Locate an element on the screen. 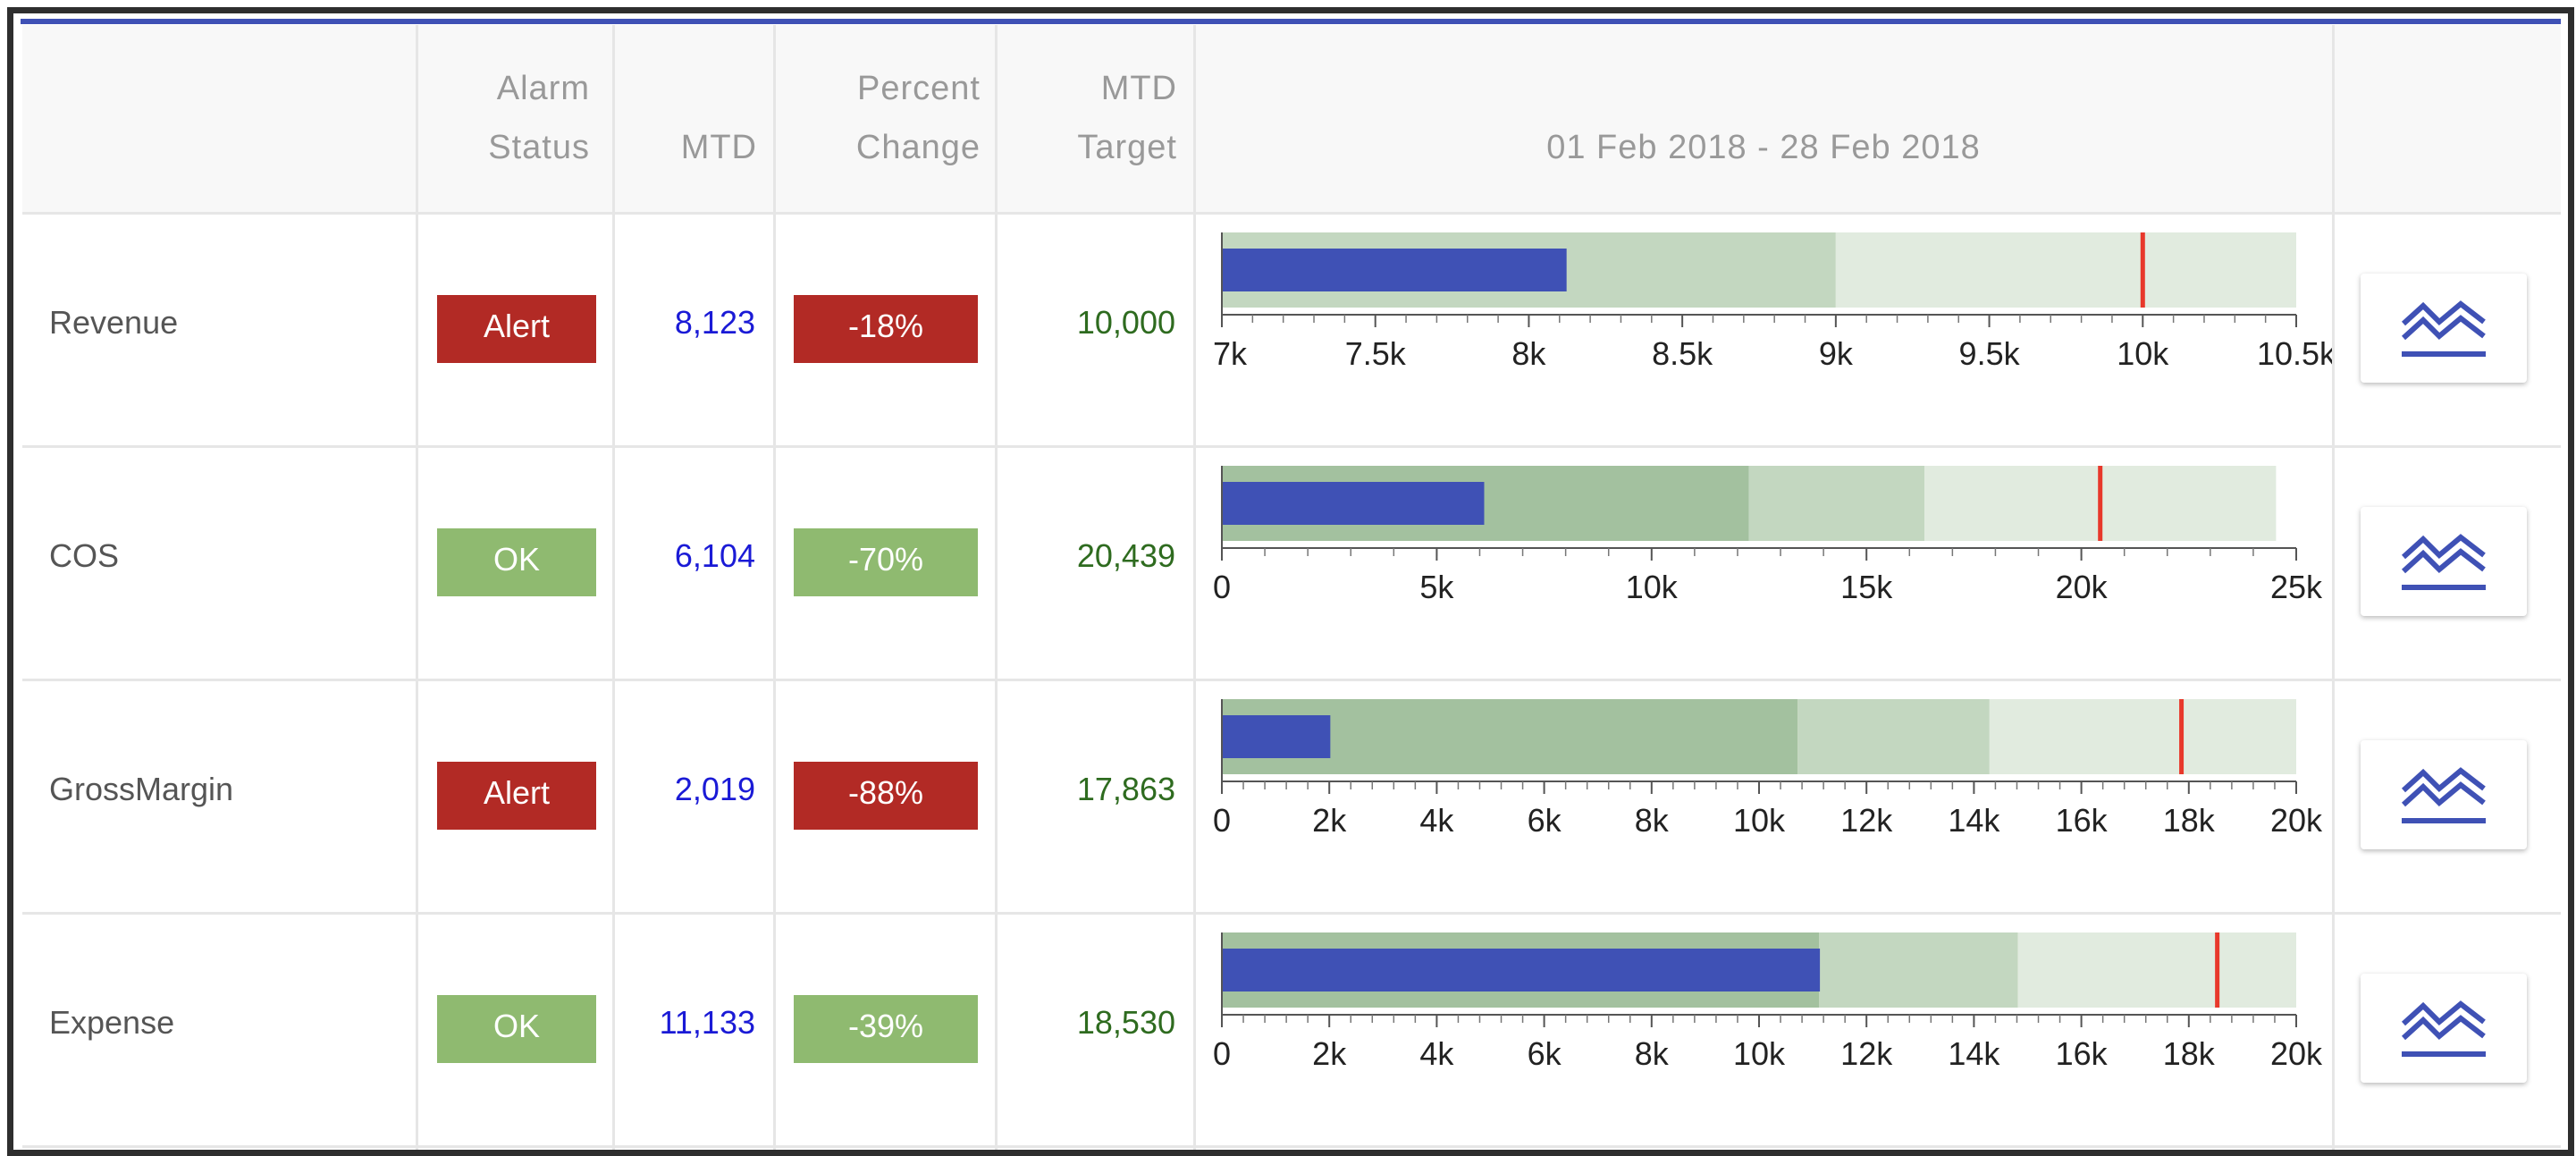 The image size is (2576, 1156). tick-label: 10.5k is located at coordinates (2295, 353).